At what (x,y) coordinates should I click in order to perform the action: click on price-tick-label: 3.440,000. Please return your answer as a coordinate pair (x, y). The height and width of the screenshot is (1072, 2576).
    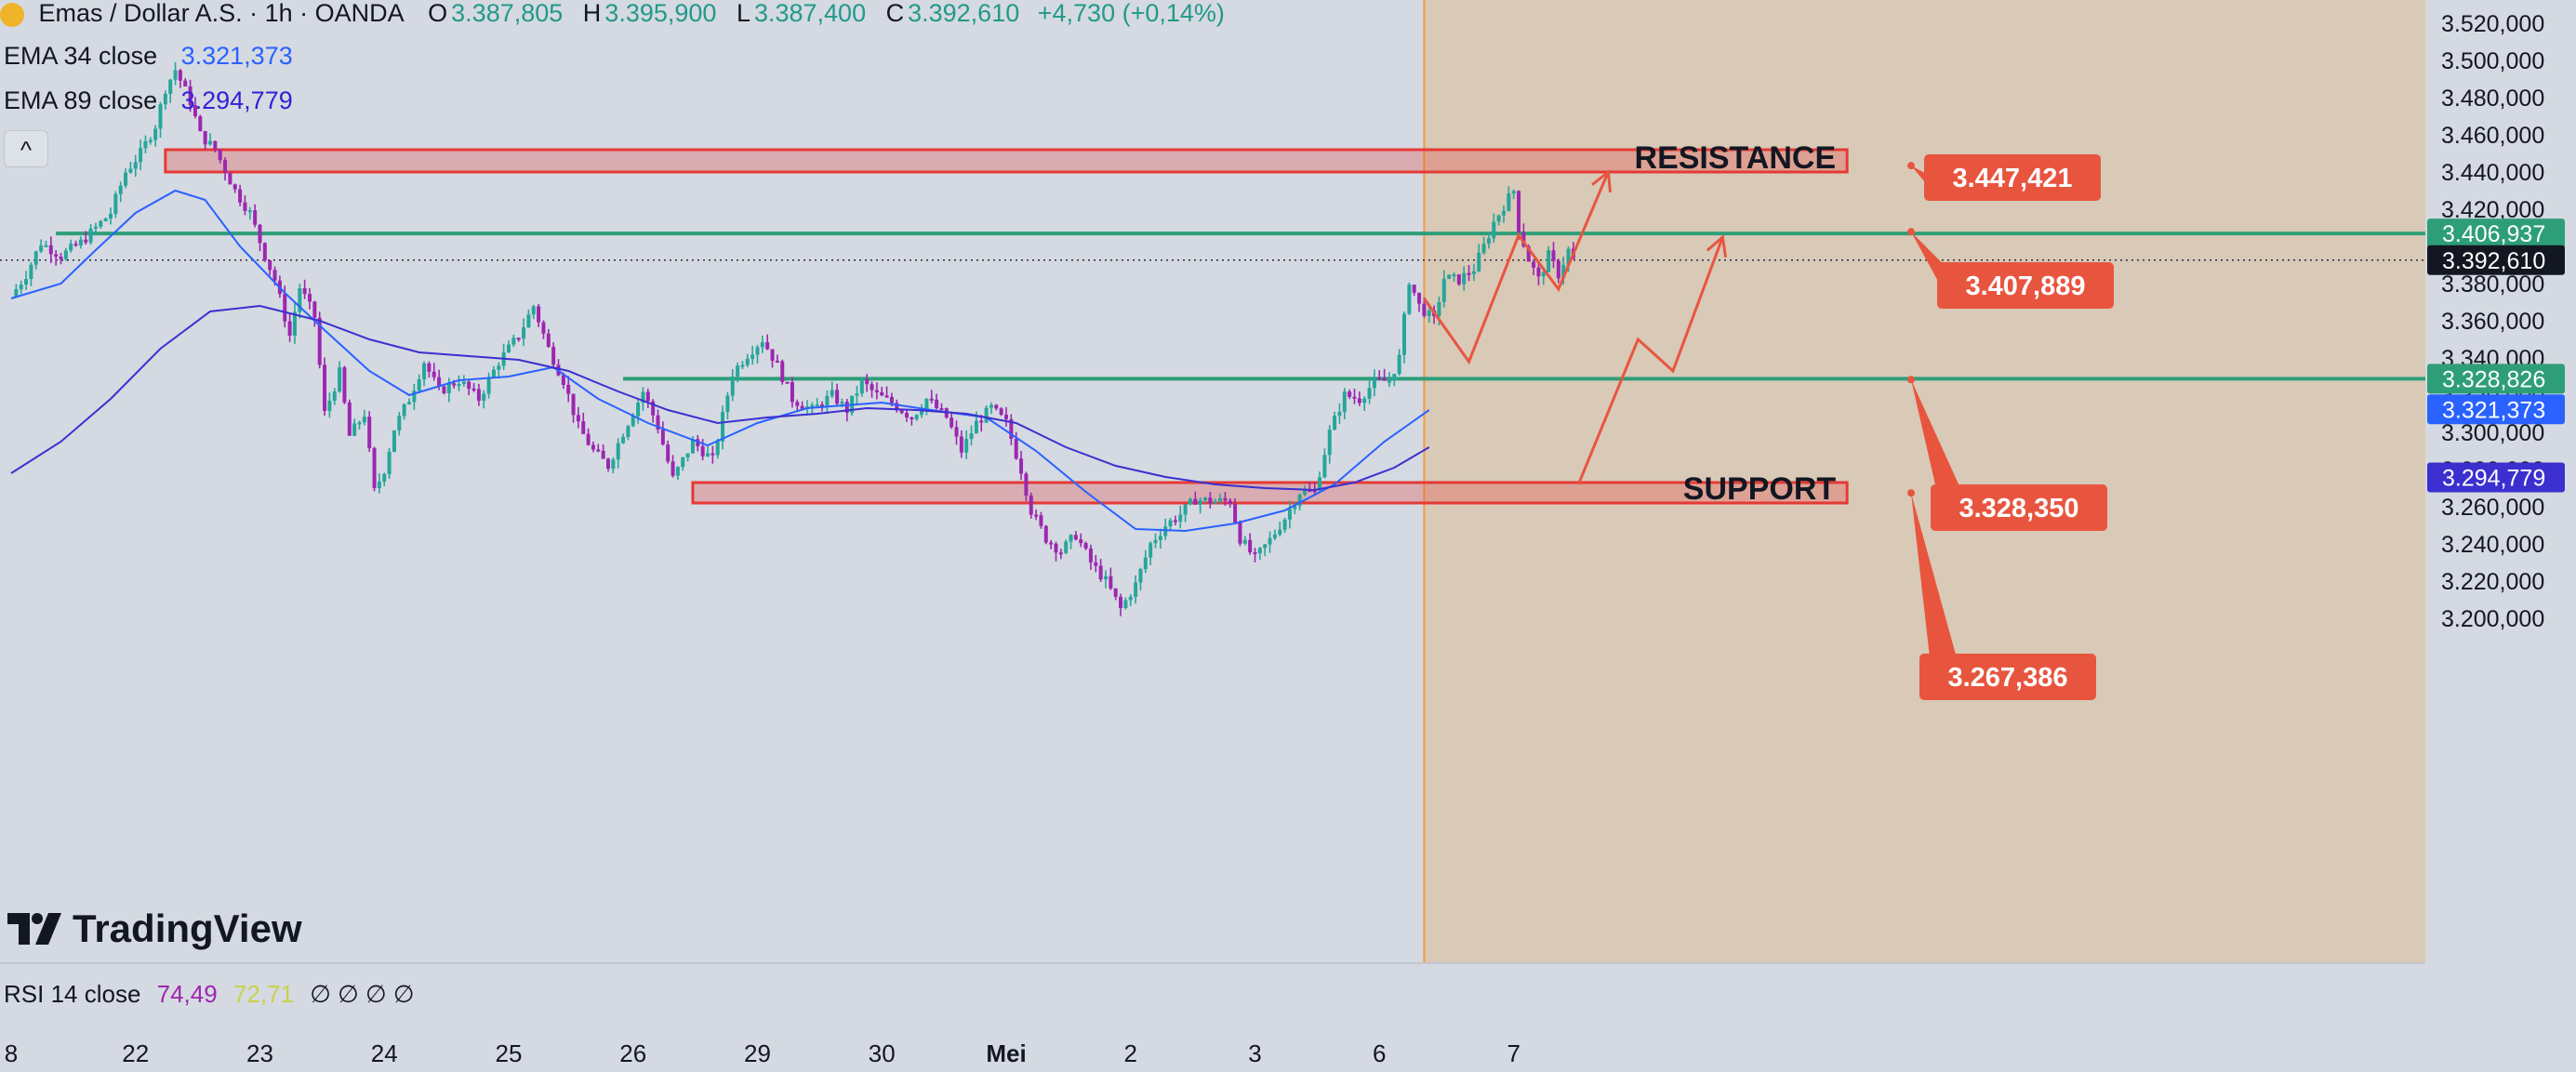
    Looking at the image, I should click on (2492, 173).